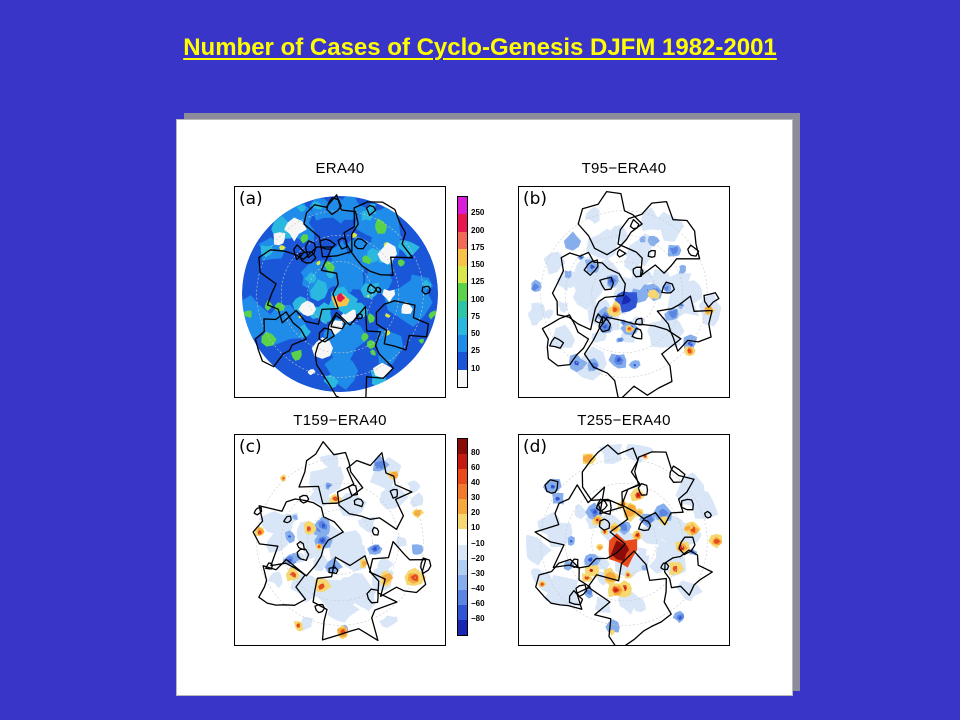  I want to click on panel-a-map: (a), so click(340, 292).